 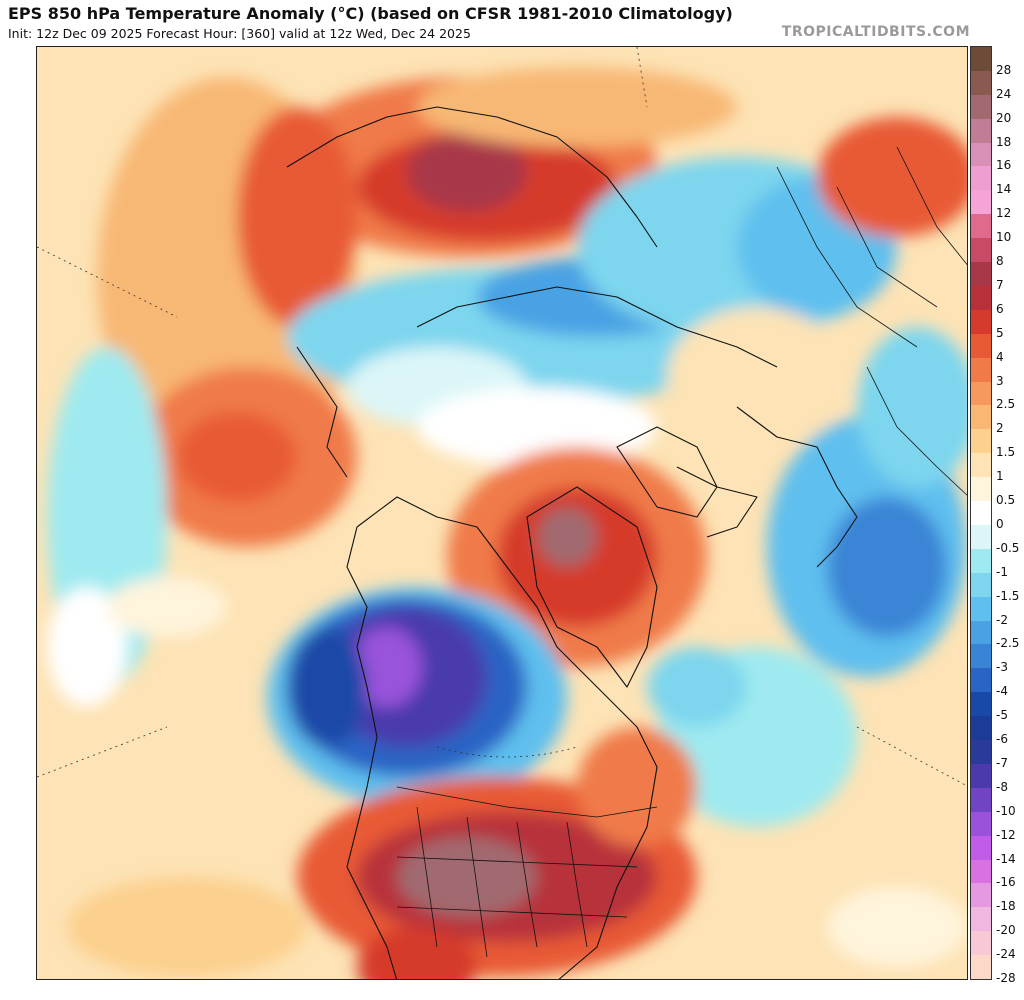 What do you see at coordinates (1000, 476) in the screenshot?
I see `color-scale-label: 1` at bounding box center [1000, 476].